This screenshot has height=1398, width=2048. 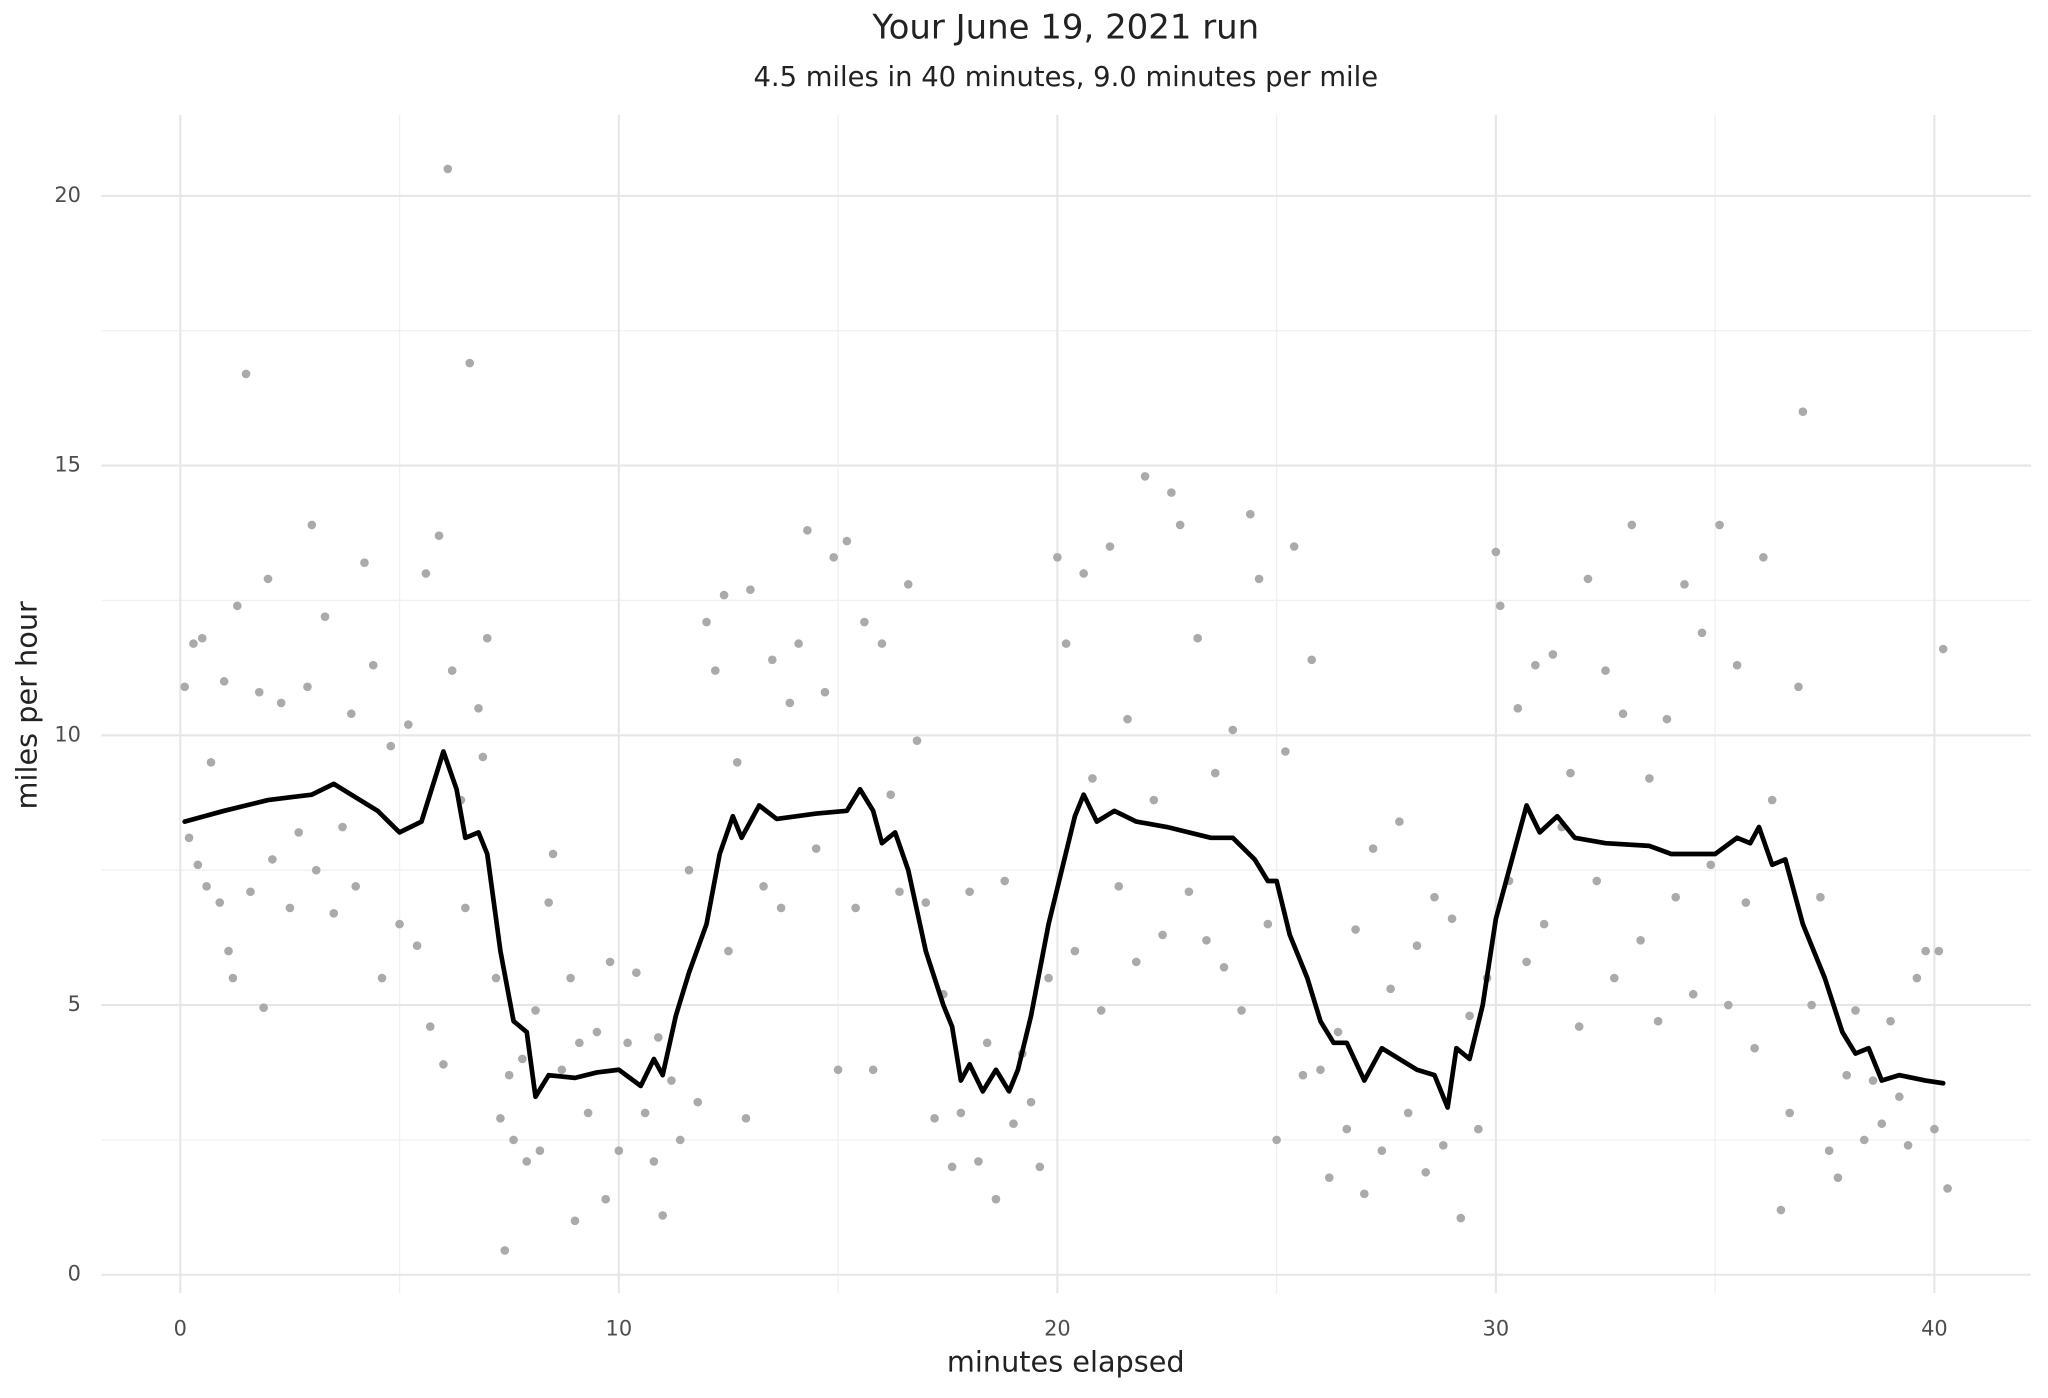 I want to click on x-tick-label: 10, so click(x=619, y=1329).